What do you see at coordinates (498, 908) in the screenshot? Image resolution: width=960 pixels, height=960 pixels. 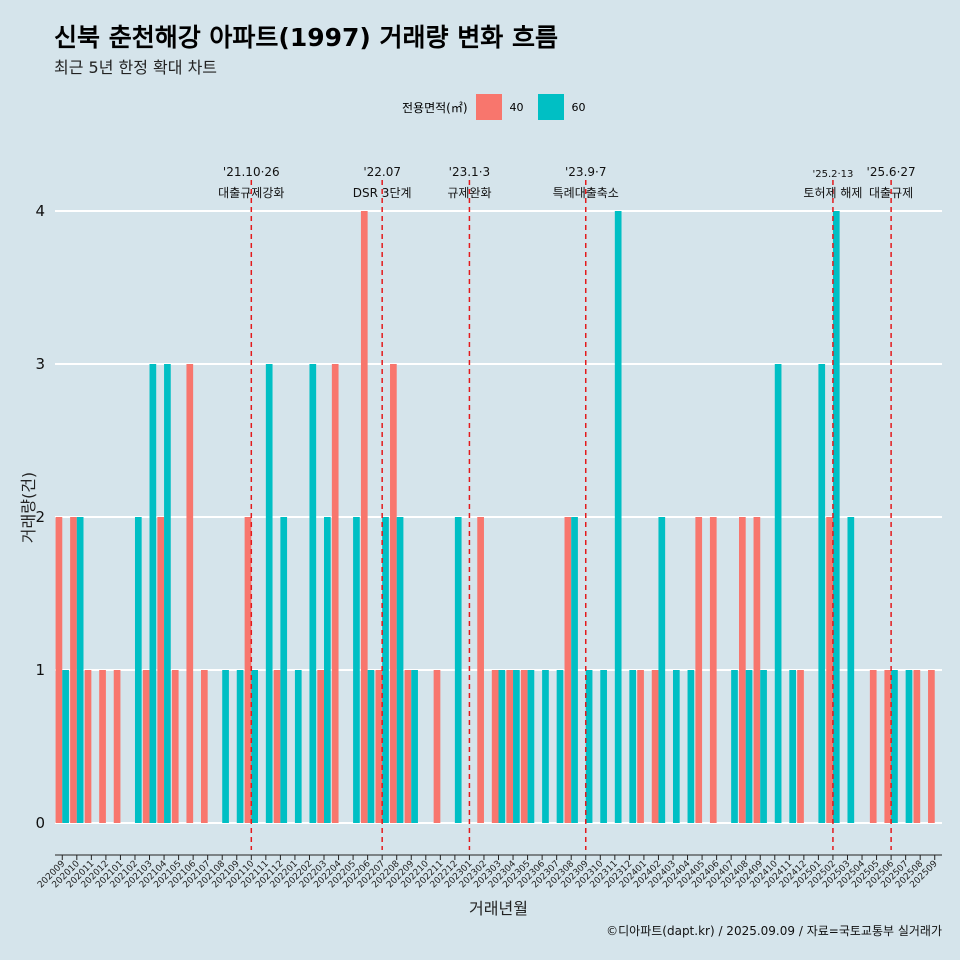 I see `x-axis-title: 거래년월` at bounding box center [498, 908].